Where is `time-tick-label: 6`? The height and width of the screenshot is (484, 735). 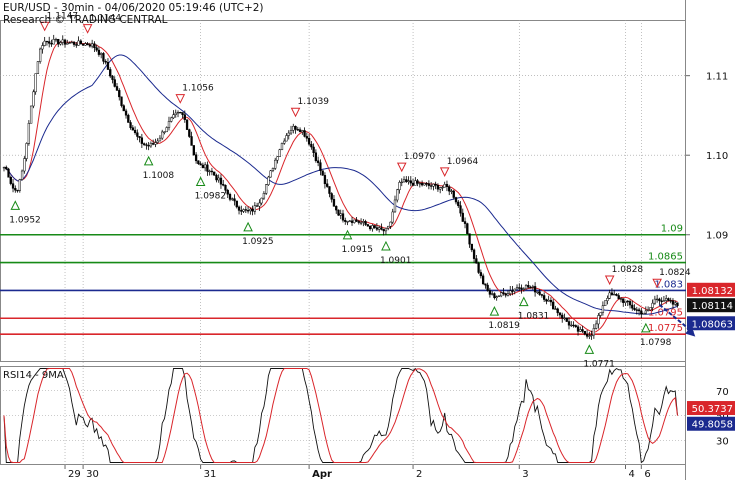
time-tick-label: 6 is located at coordinates (647, 474).